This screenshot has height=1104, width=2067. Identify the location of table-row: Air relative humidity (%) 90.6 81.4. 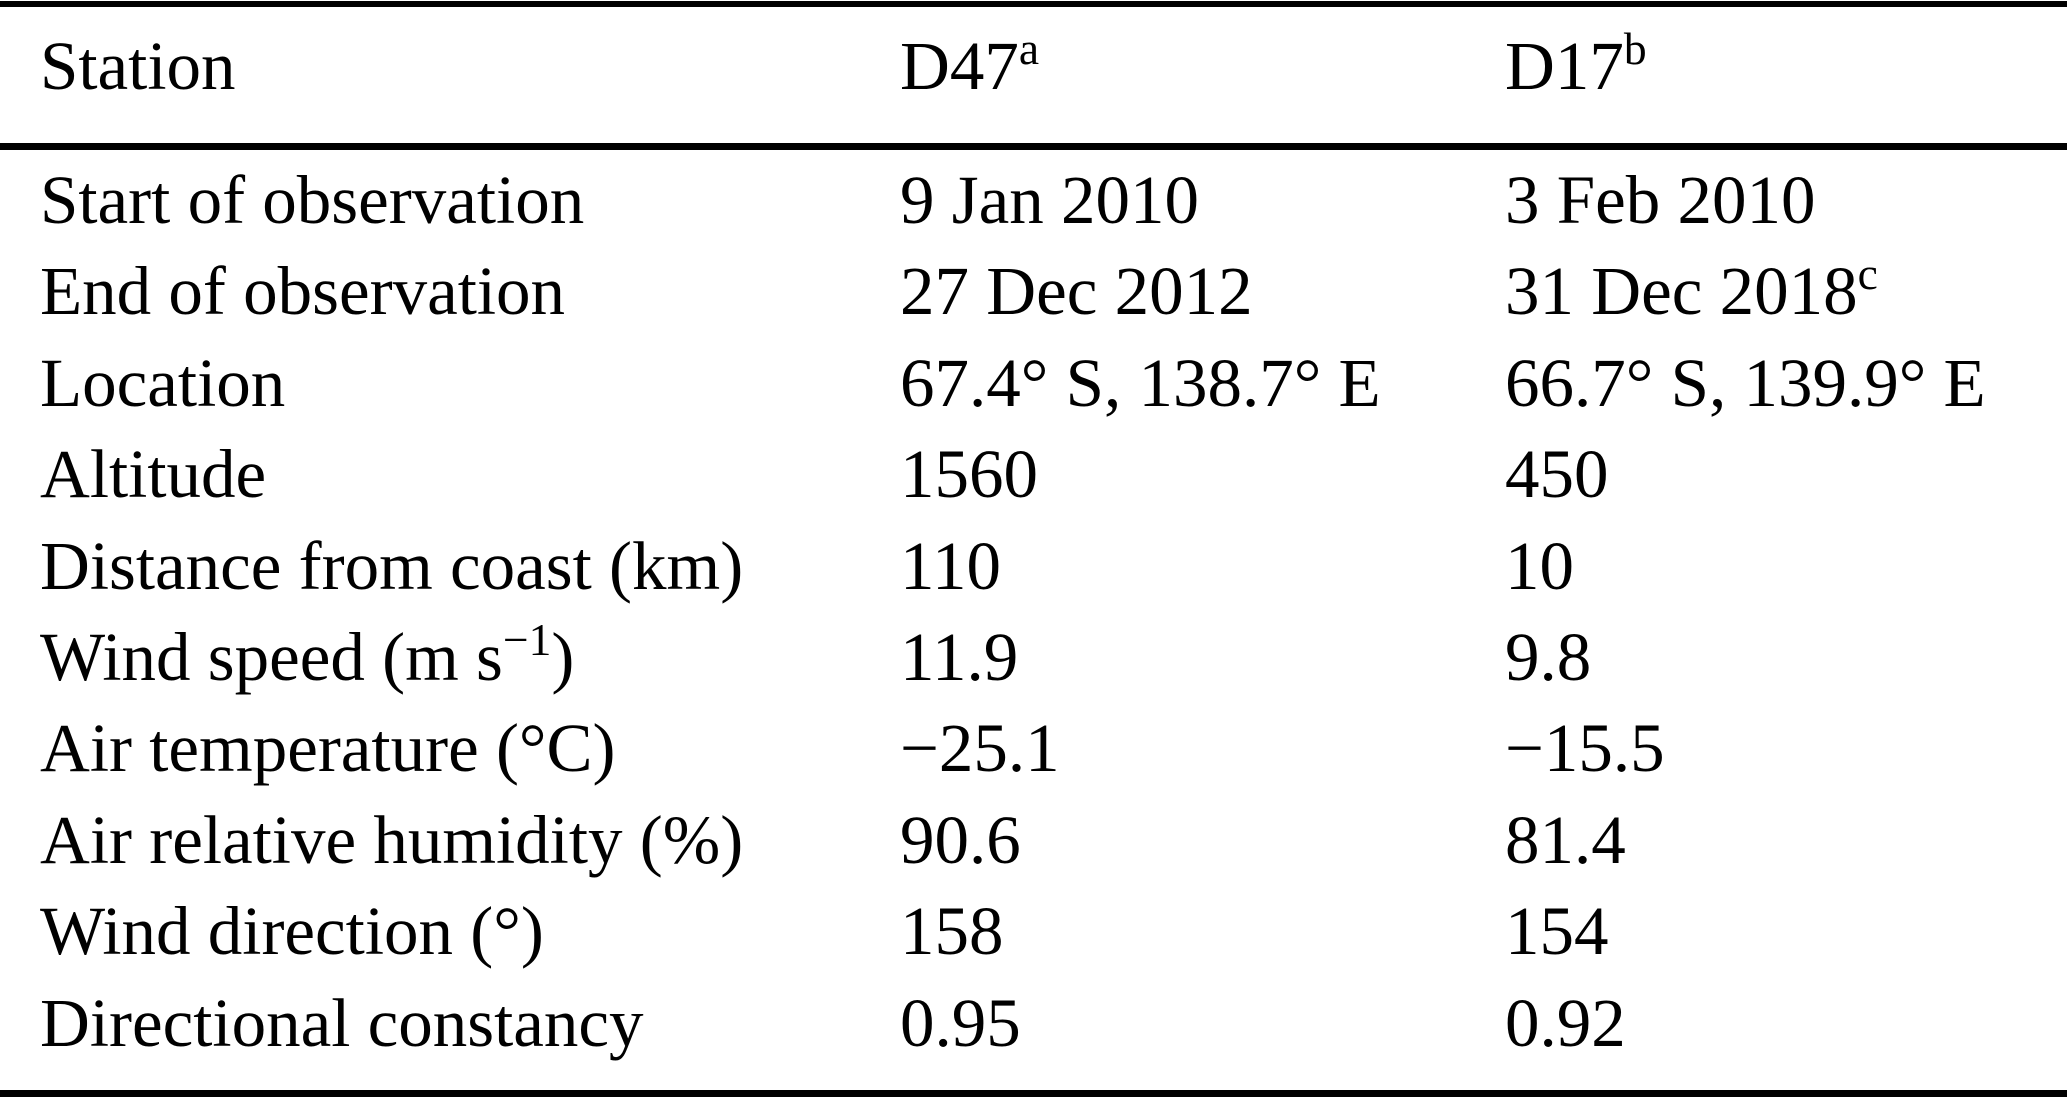
(1033, 840).